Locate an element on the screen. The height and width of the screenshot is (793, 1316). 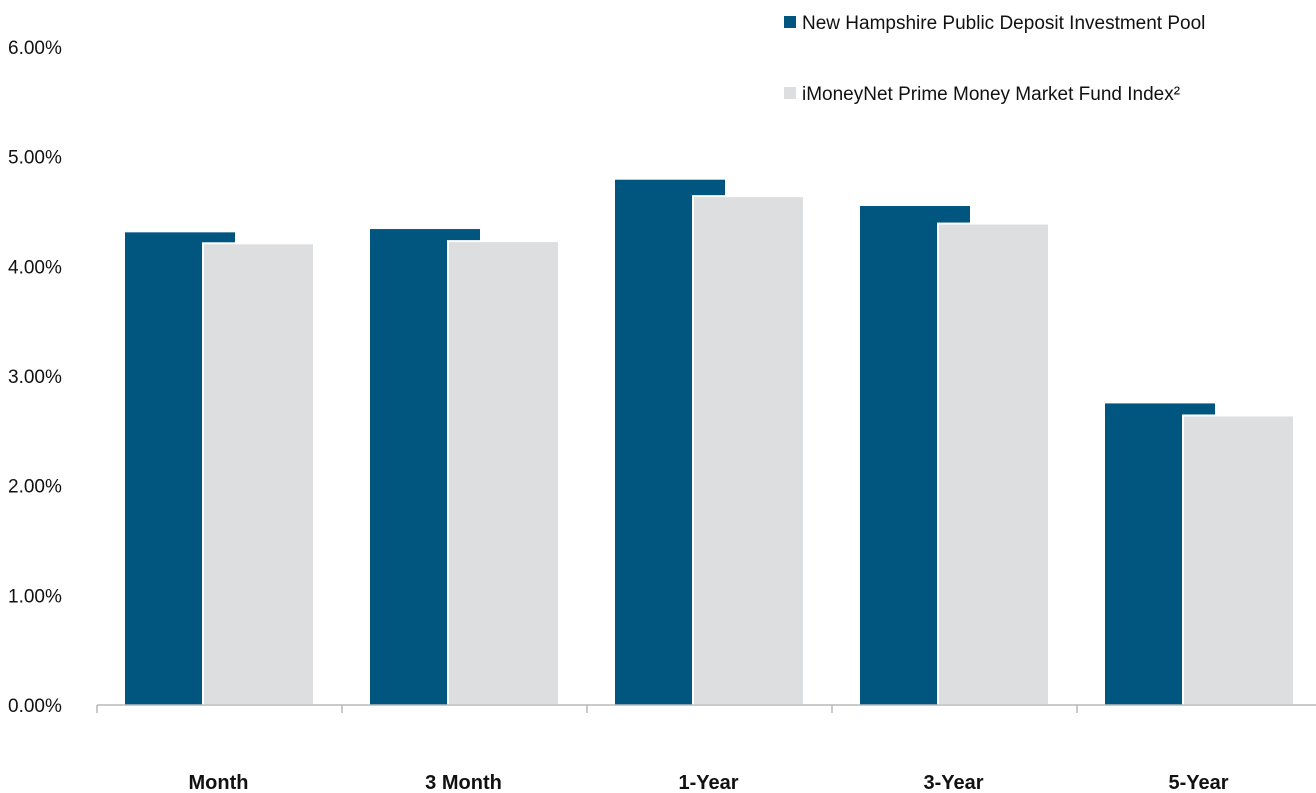
legend-swatch-nh-pdip is located at coordinates (790, 22).